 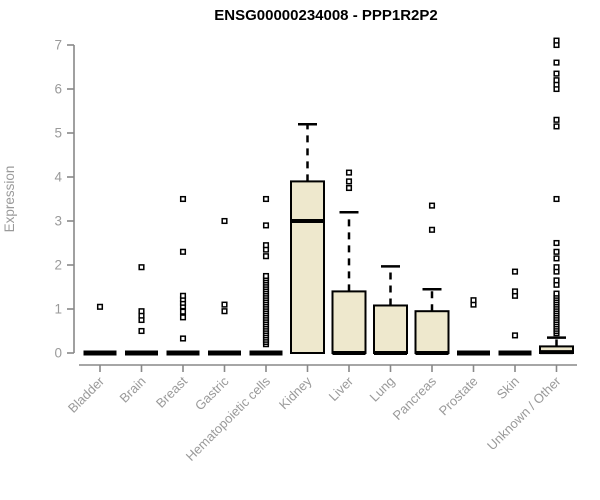 What do you see at coordinates (458, 396) in the screenshot?
I see `x-tick-label: Prostate` at bounding box center [458, 396].